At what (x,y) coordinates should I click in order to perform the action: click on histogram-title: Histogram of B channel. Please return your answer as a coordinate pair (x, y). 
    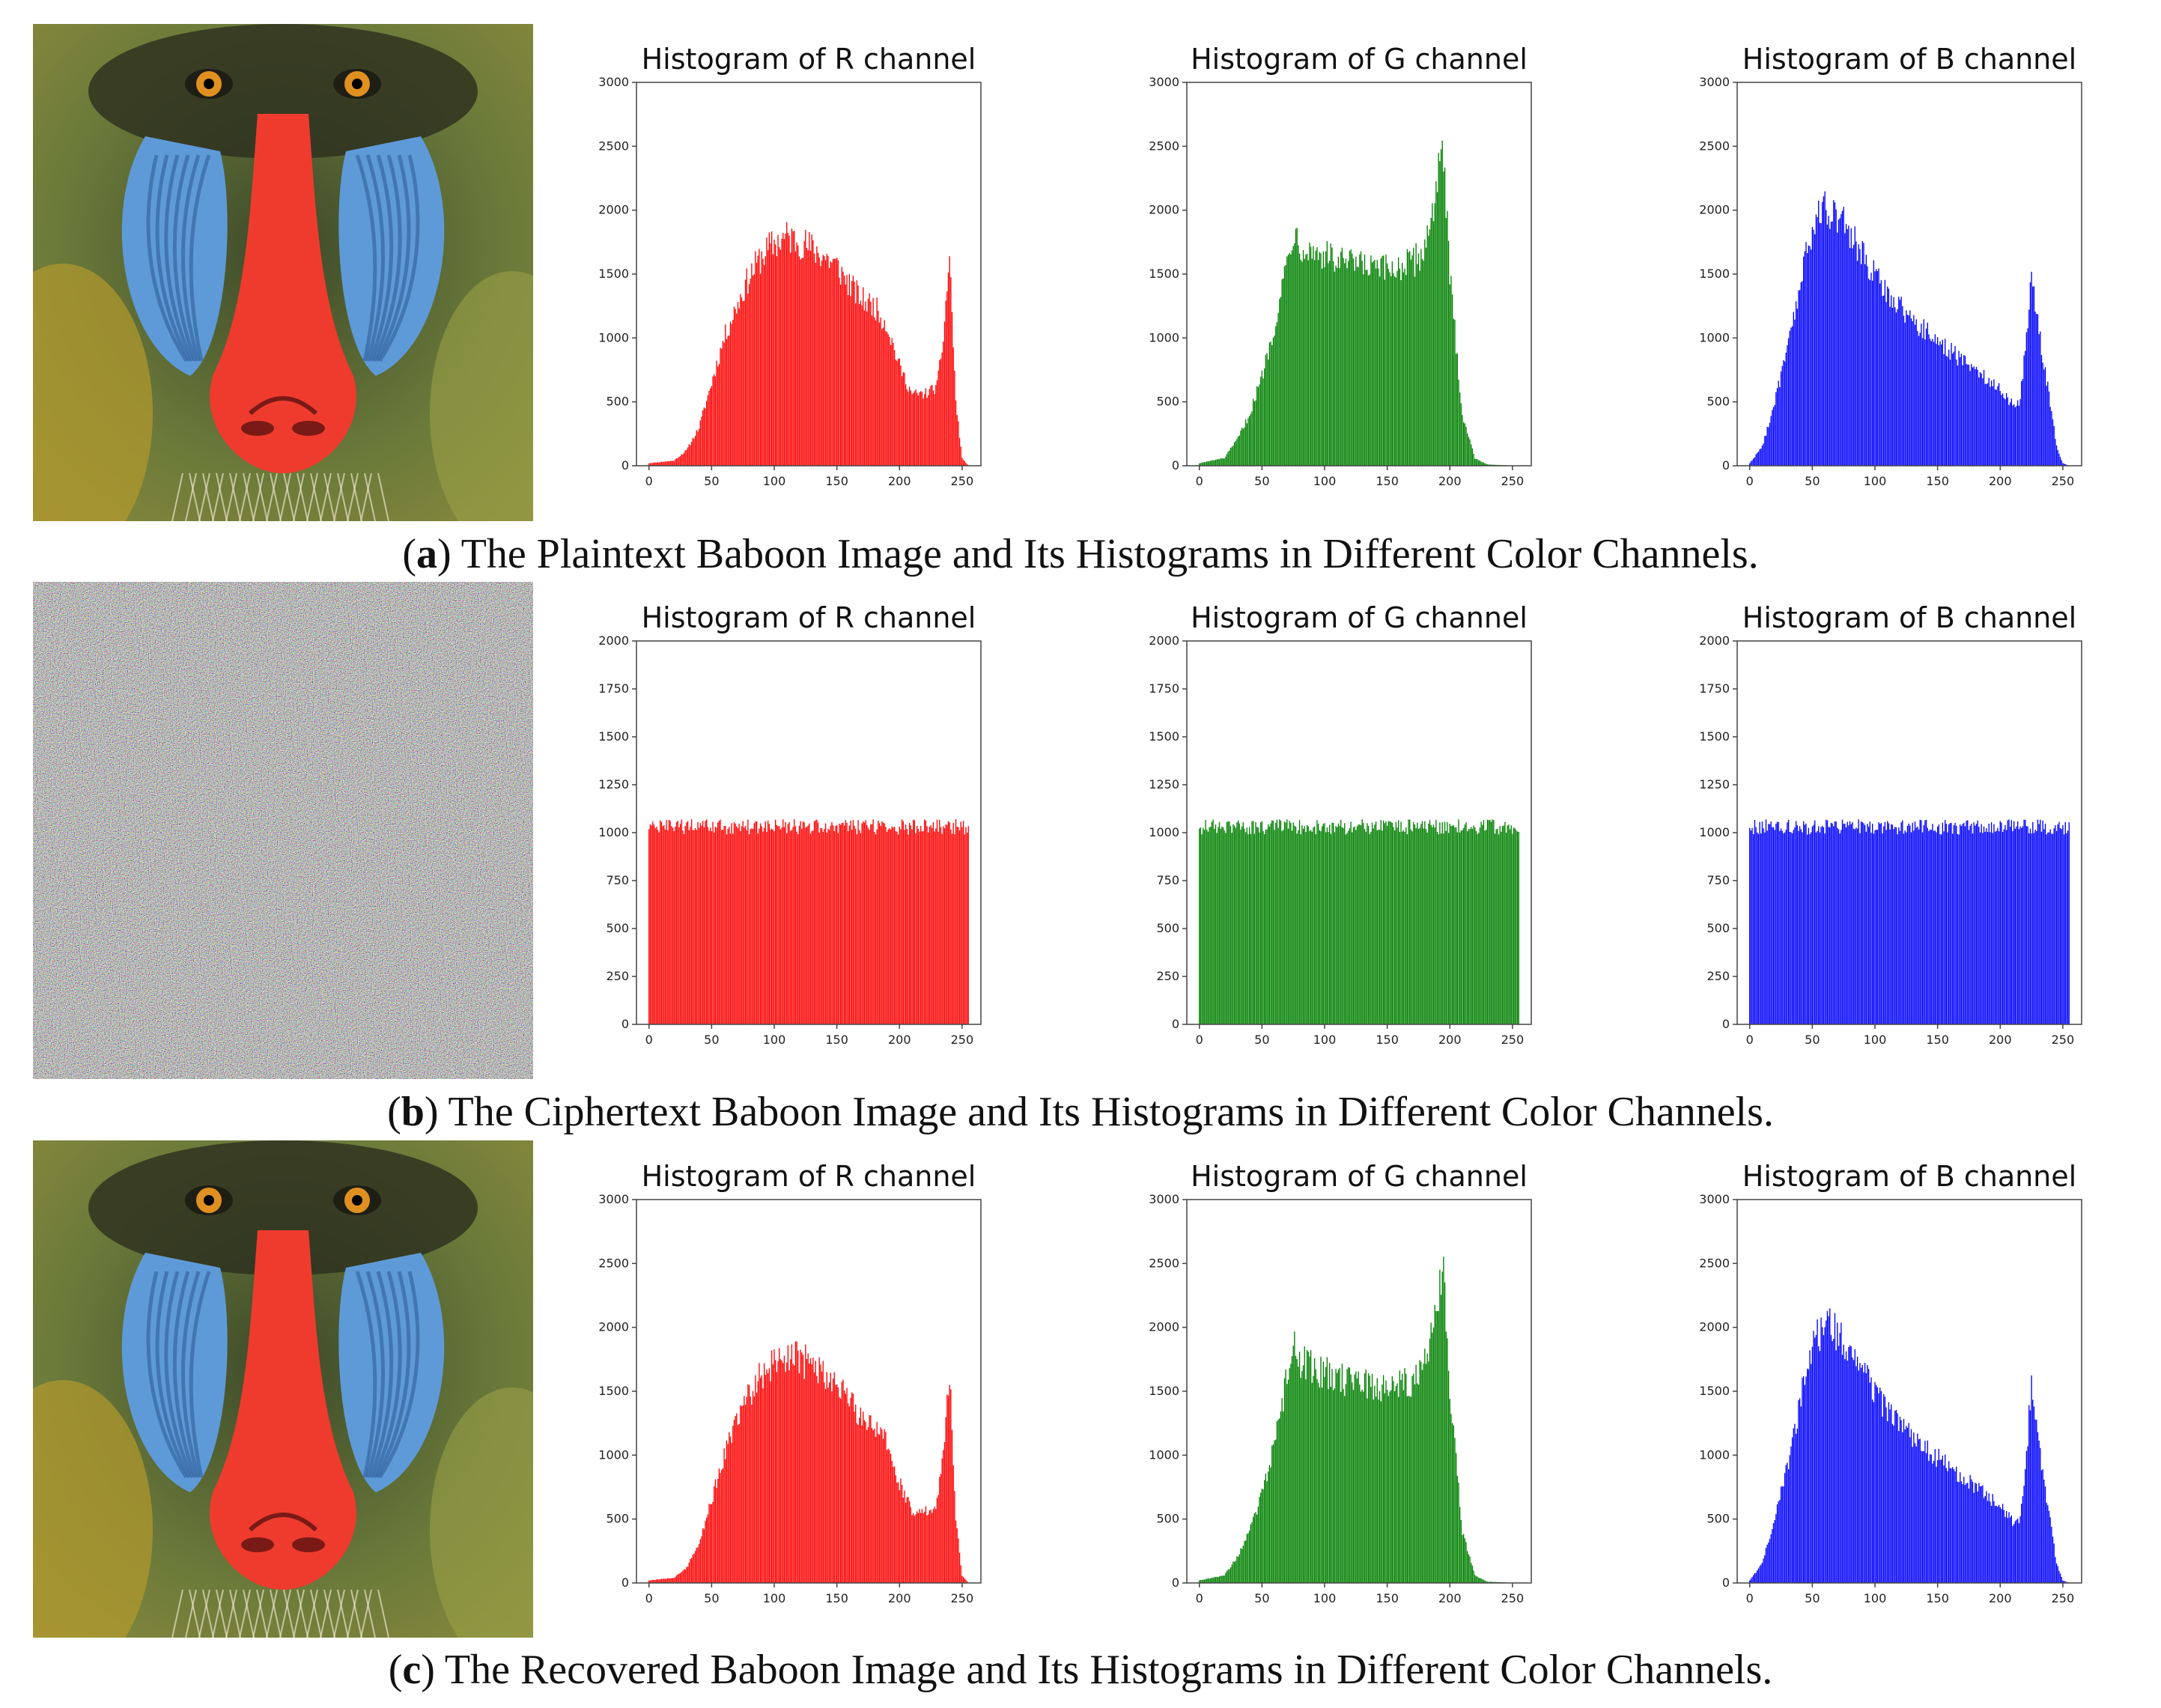
    Looking at the image, I should click on (1909, 60).